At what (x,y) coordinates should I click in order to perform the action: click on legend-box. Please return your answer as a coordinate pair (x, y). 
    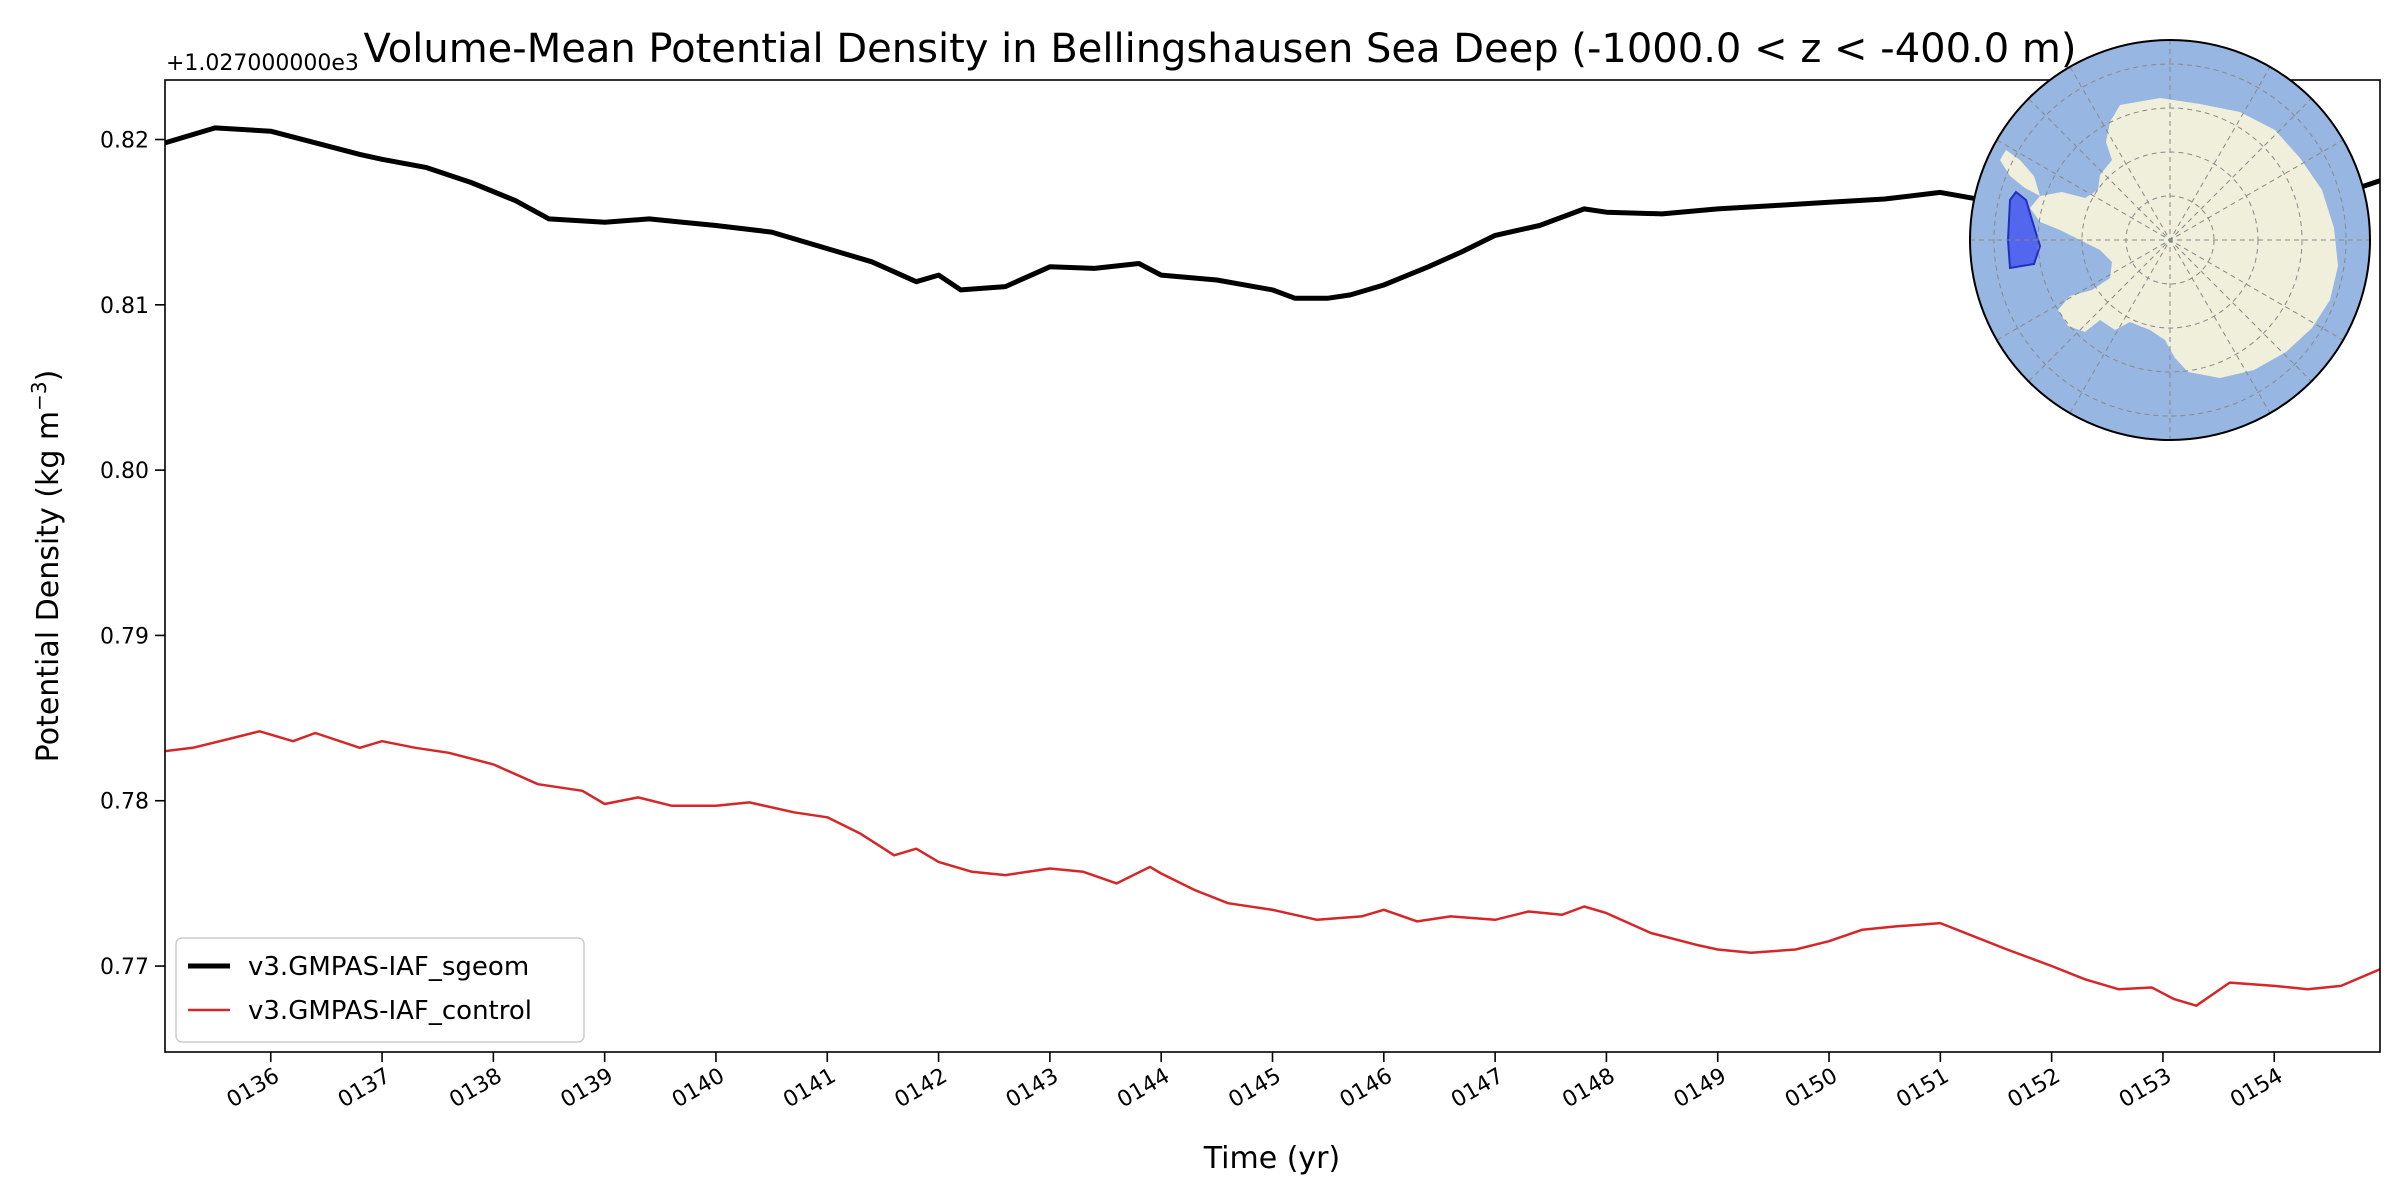
    Looking at the image, I should click on (380, 990).